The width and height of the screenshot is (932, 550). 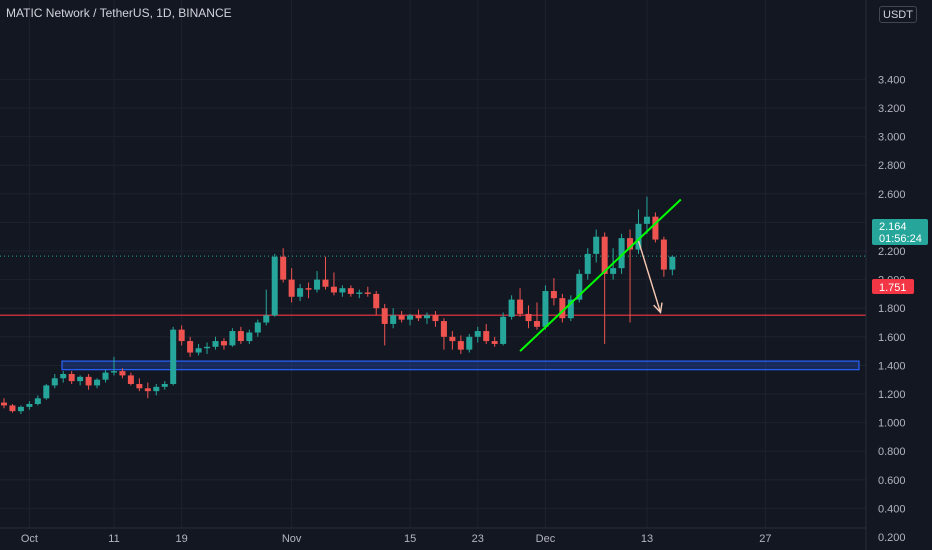 I want to click on x-tick-label: 23, so click(x=478, y=539).